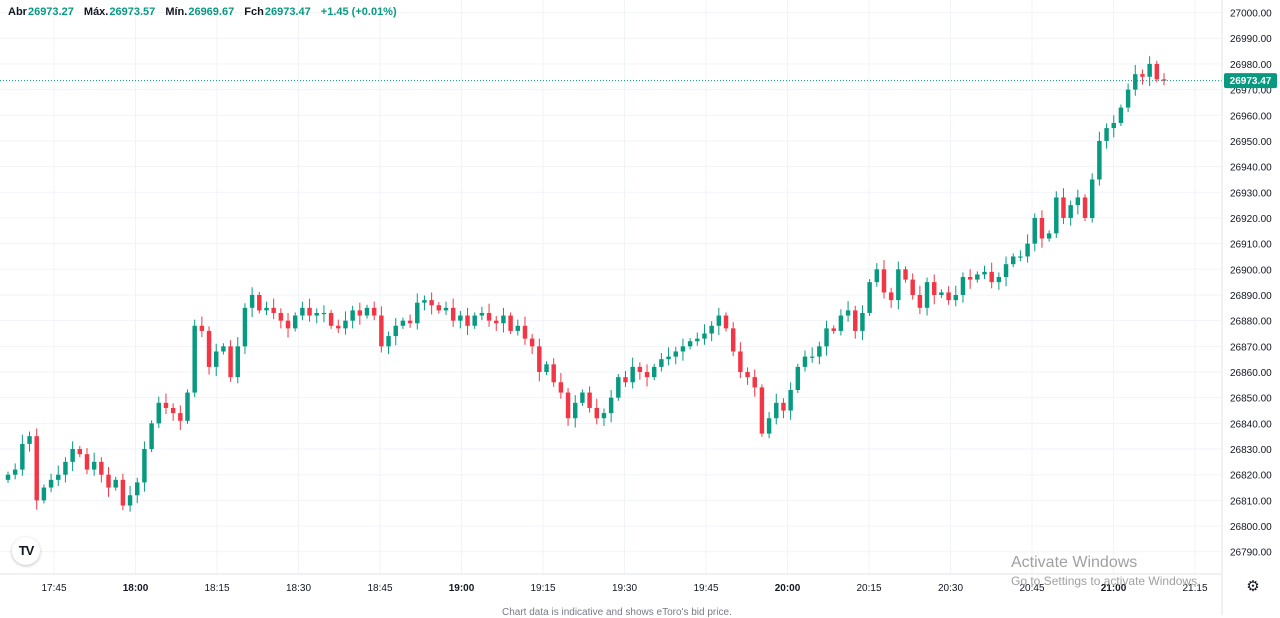 The width and height of the screenshot is (1280, 618). Describe the element at coordinates (1251, 168) in the screenshot. I see `y-tick-label: 26940.00` at that location.